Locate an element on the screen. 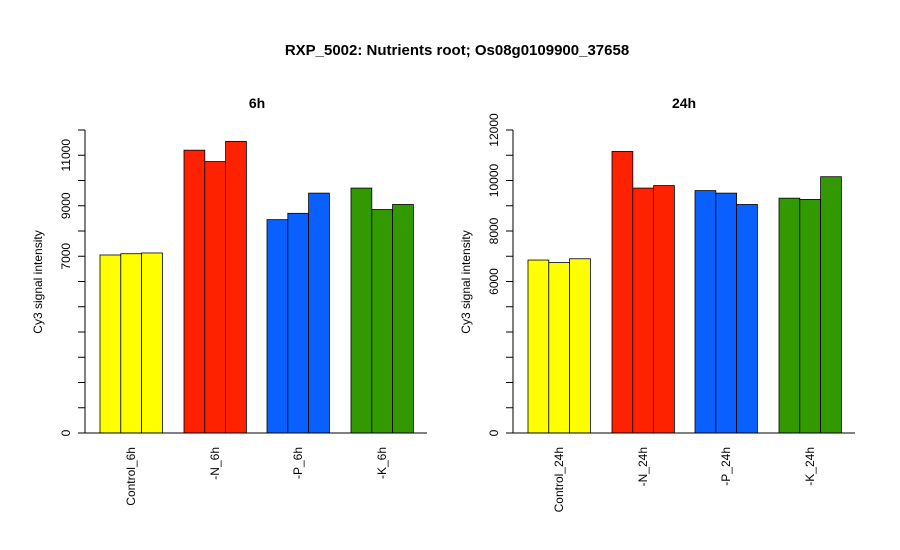 The height and width of the screenshot is (550, 900). bar--N_6h-1 is located at coordinates (194, 291).